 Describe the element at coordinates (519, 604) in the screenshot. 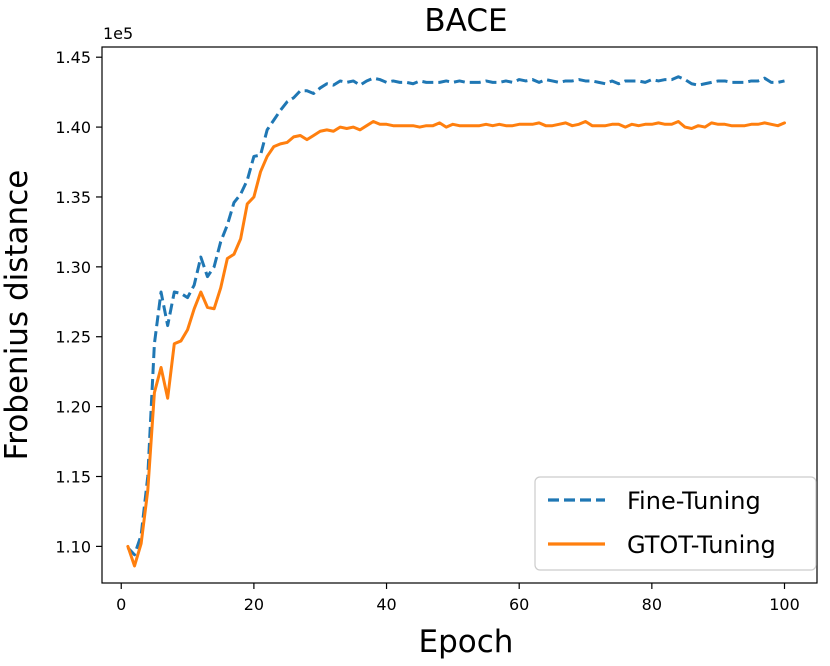

I see `x-tick-label: 60` at that location.